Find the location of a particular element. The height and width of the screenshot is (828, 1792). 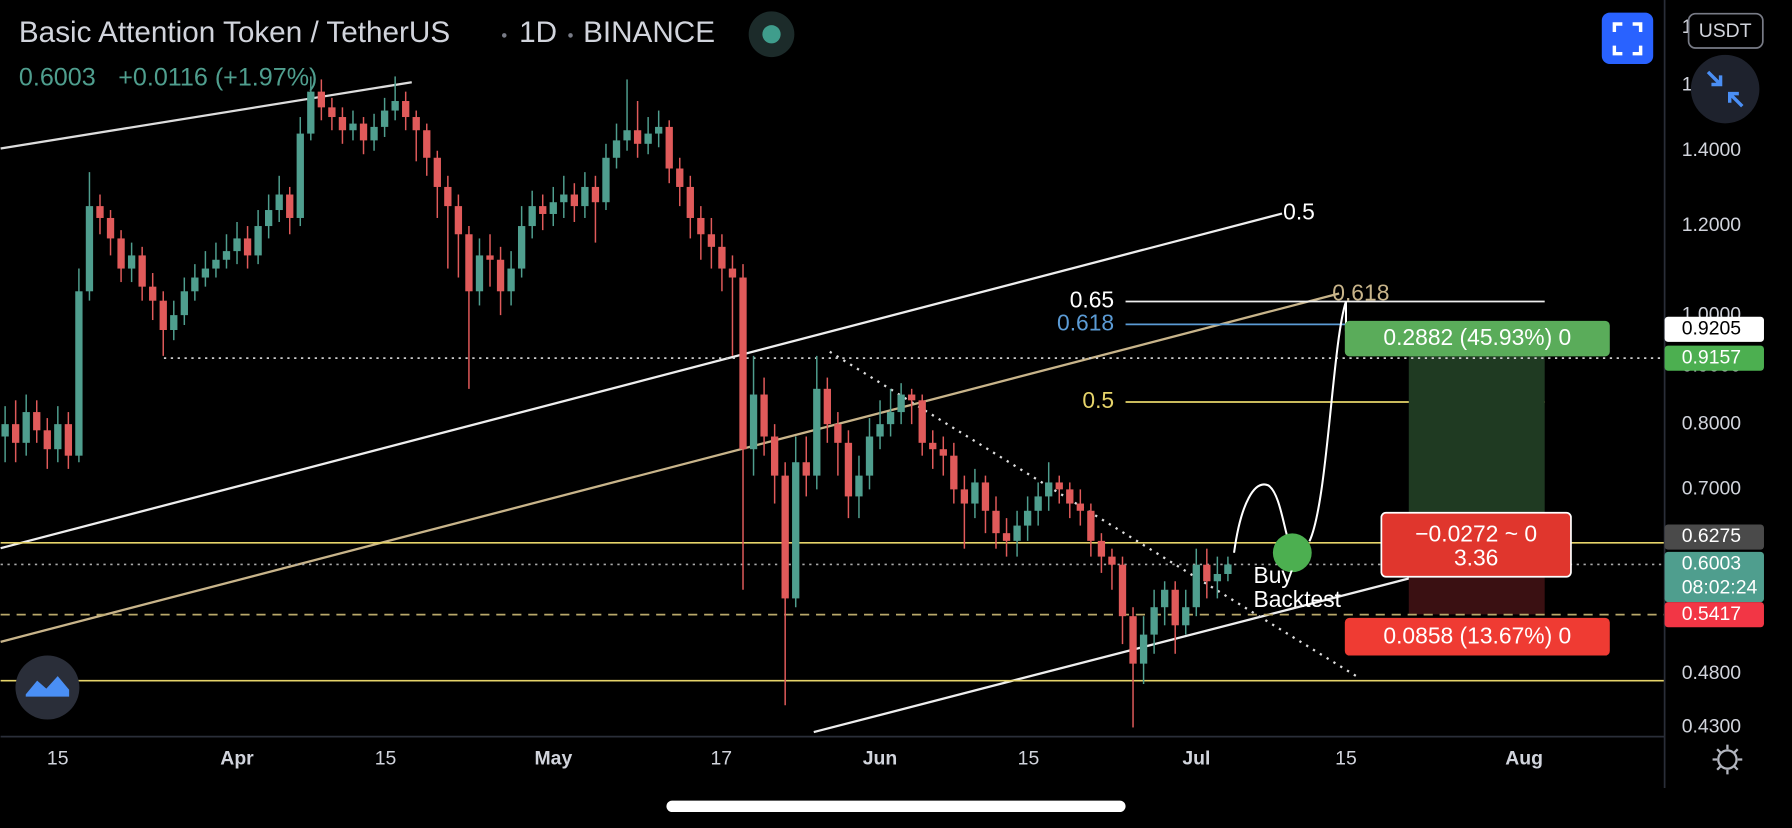

y-tick-label: 1.2000 is located at coordinates (1712, 225).